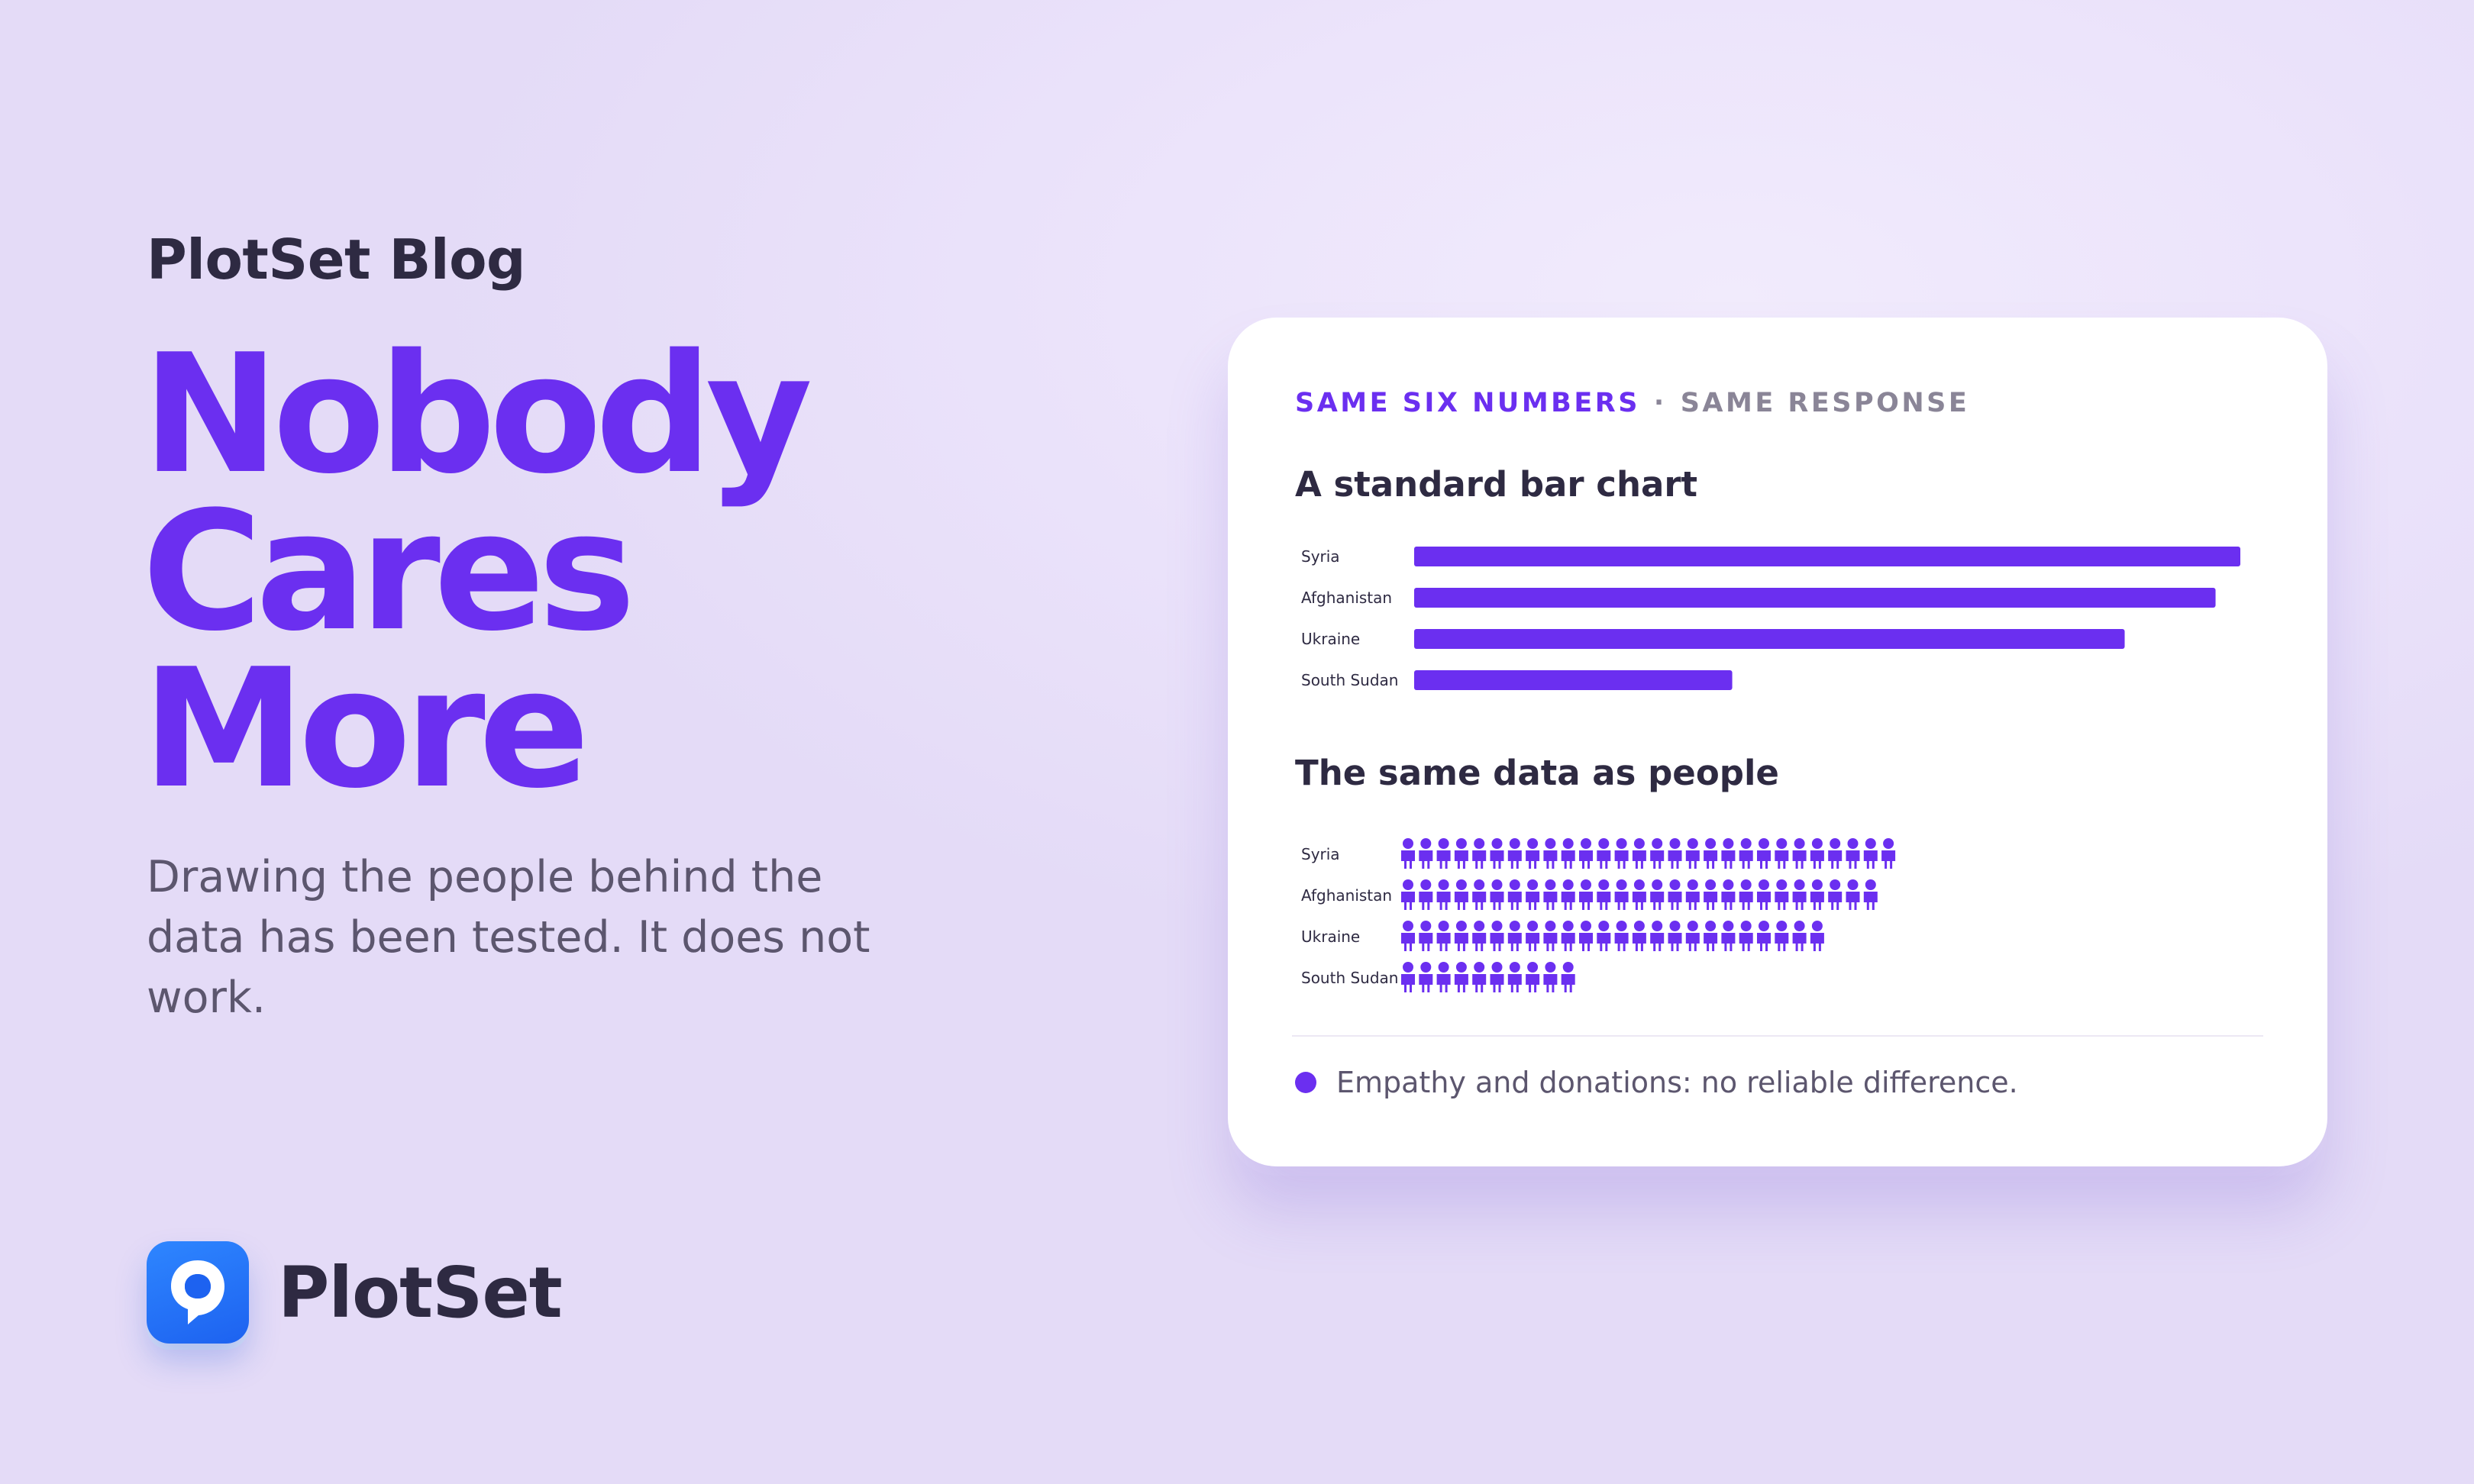 The width and height of the screenshot is (2474, 1484). What do you see at coordinates (1778, 1036) in the screenshot?
I see `card-divider` at bounding box center [1778, 1036].